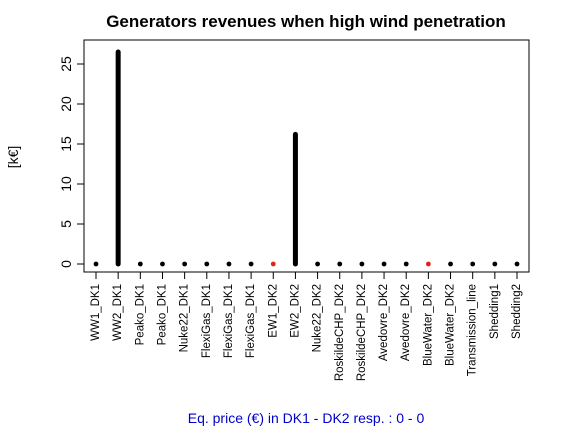 The image size is (574, 429). Describe the element at coordinates (306, 418) in the screenshot. I see `footer-note: Eq. price (€) in DK1 - DK2 resp. : 0 - 0` at that location.